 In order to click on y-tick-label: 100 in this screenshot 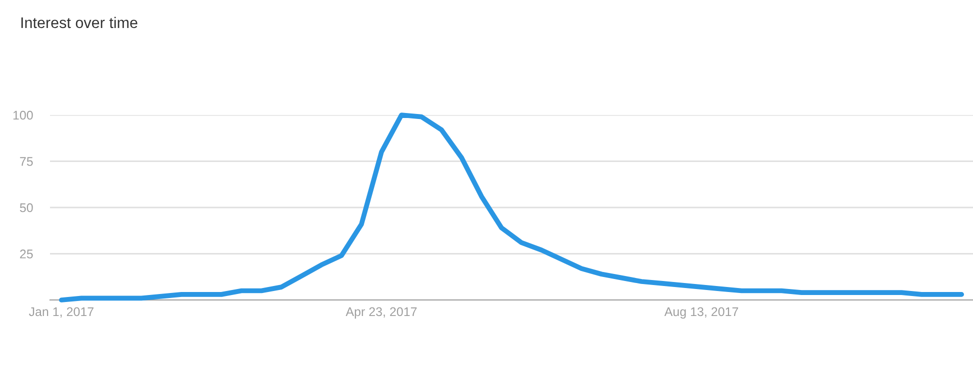, I will do `click(23, 115)`.